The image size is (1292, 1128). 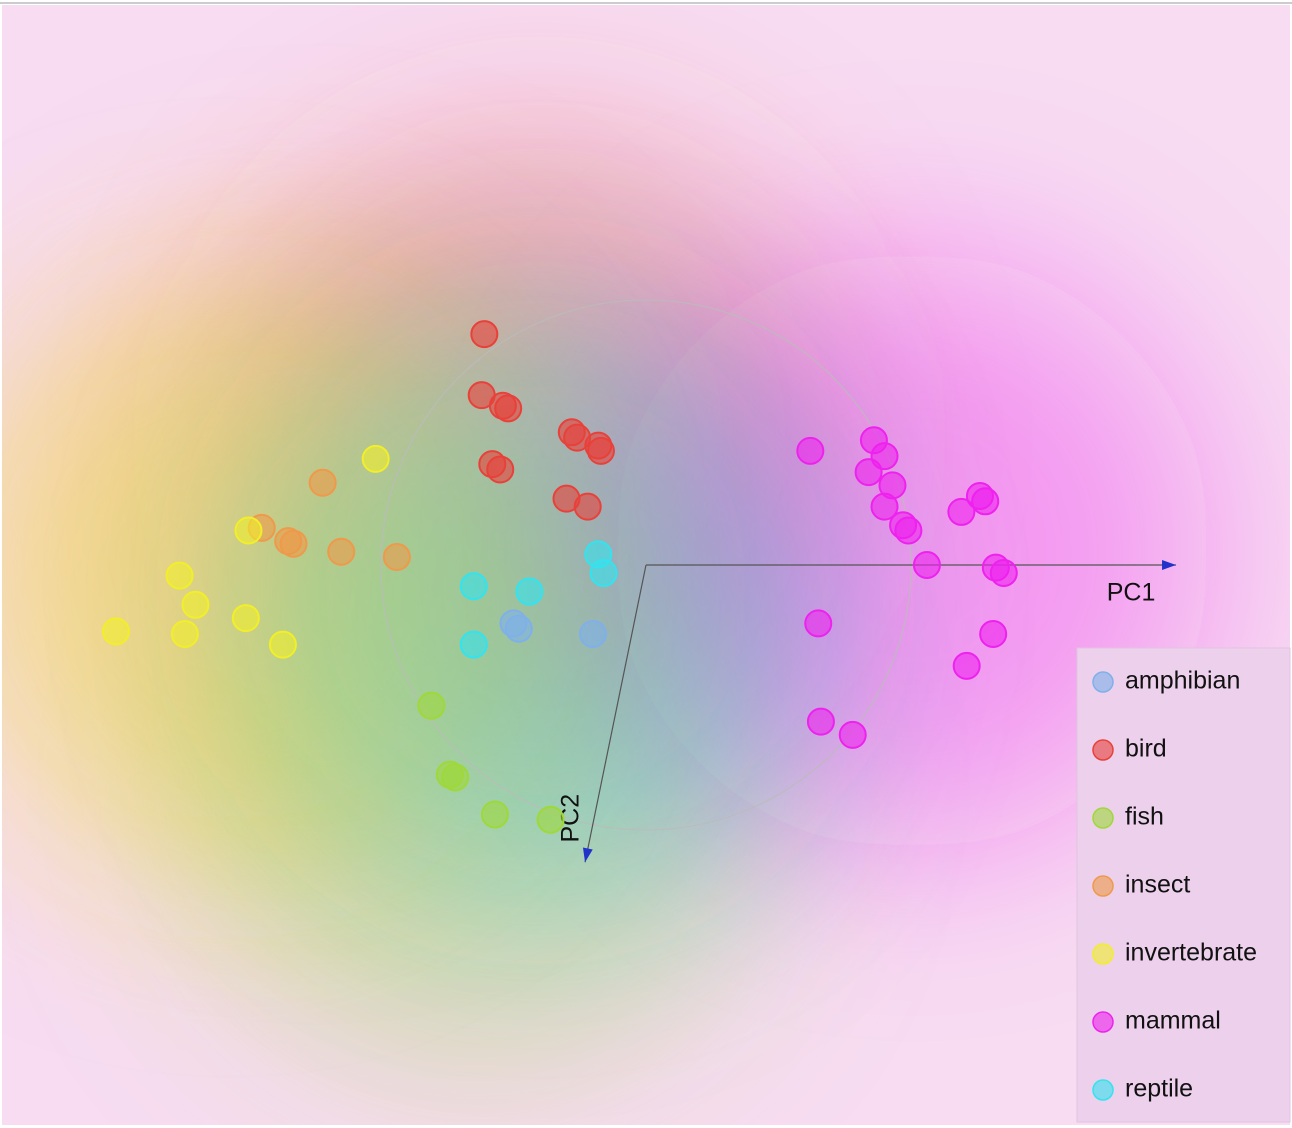 What do you see at coordinates (615, 713) in the screenshot?
I see `anchor-line` at bounding box center [615, 713].